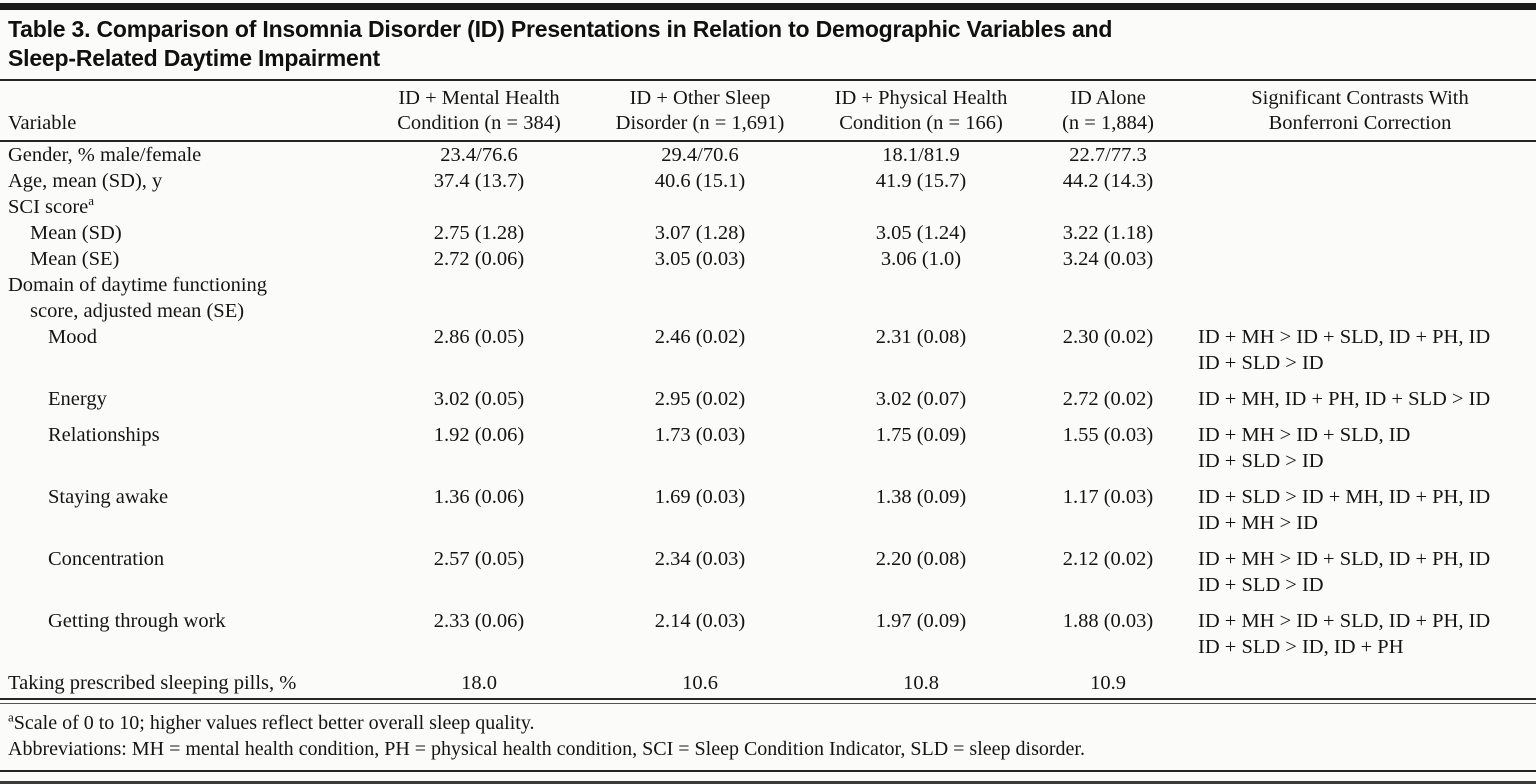 This screenshot has width=1536, height=784. Describe the element at coordinates (91, 201) in the screenshot. I see `row-footnote-marker: a` at that location.